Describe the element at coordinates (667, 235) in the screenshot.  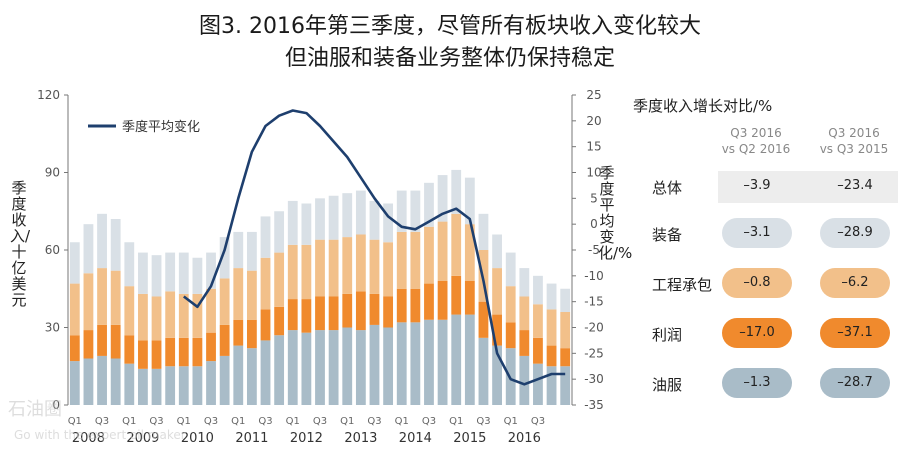
I see `table-row-label: 装备` at that location.